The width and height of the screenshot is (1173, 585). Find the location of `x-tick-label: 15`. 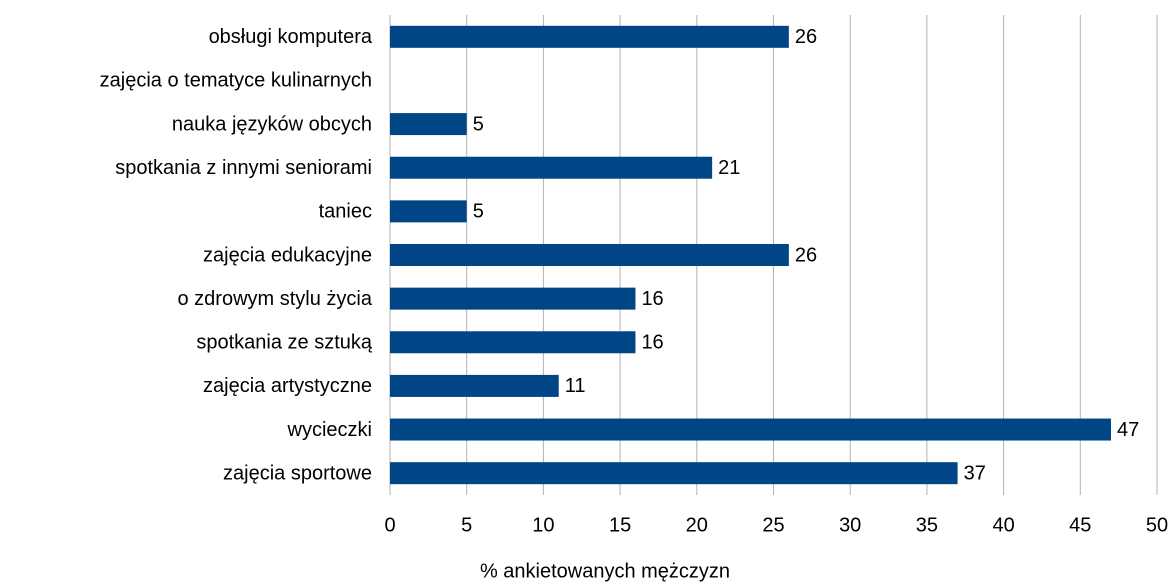

x-tick-label: 15 is located at coordinates (620, 525).